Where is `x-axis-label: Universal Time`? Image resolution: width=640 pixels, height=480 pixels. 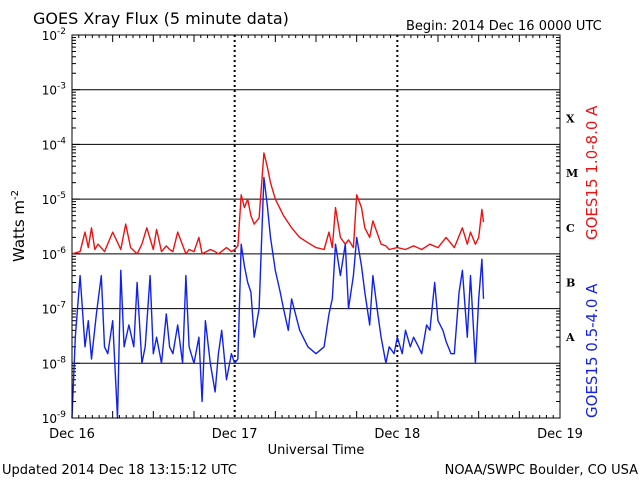
x-axis-label: Universal Time is located at coordinates (316, 450).